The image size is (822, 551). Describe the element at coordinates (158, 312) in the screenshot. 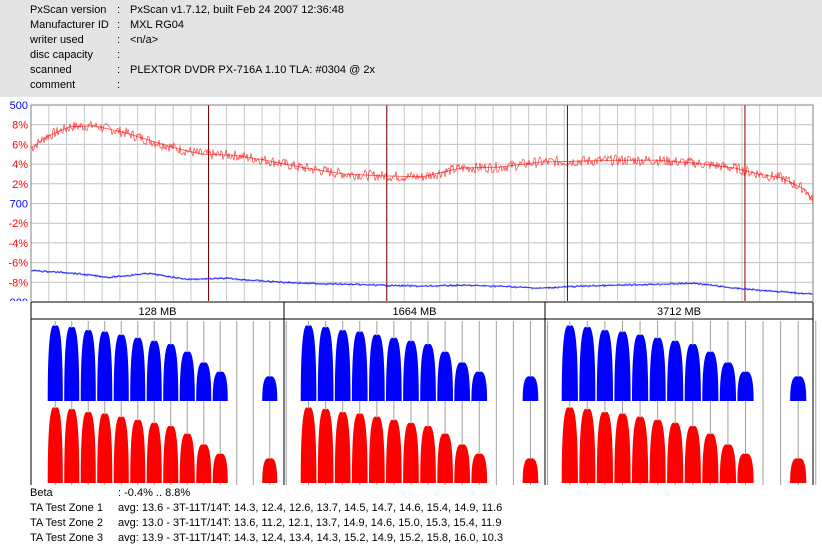

I see `ta-zone-label: 128 MB` at that location.